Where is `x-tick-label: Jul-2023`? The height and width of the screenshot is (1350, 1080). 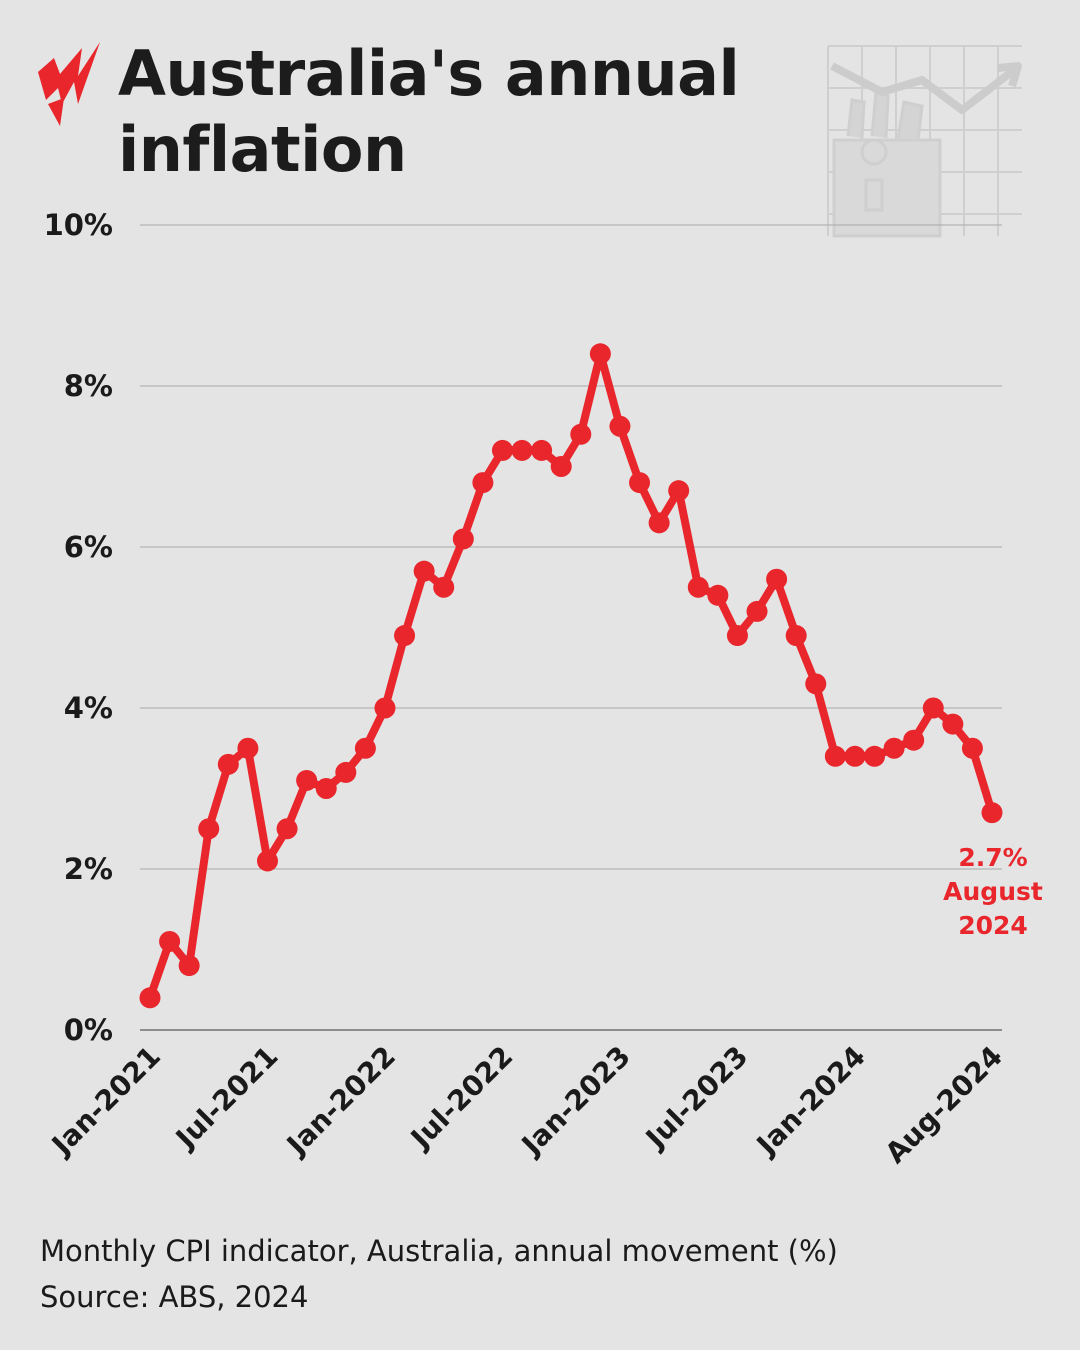 x-tick-label: Jul-2023 is located at coordinates (696, 1098).